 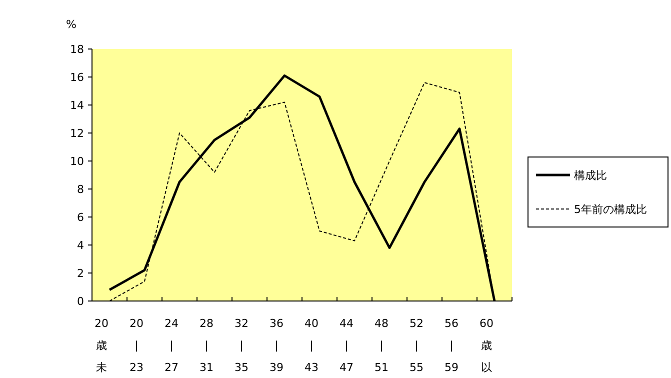 What do you see at coordinates (610, 209) in the screenshot?
I see `legend-label: 5年前の構成比` at bounding box center [610, 209].